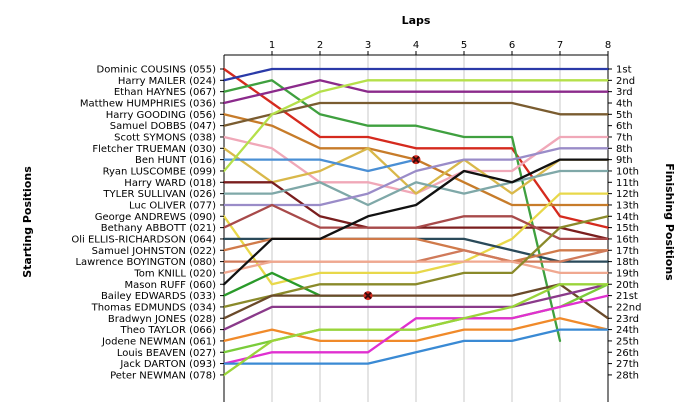  I want to click on finishing-position-label: 4th, so click(624, 103).